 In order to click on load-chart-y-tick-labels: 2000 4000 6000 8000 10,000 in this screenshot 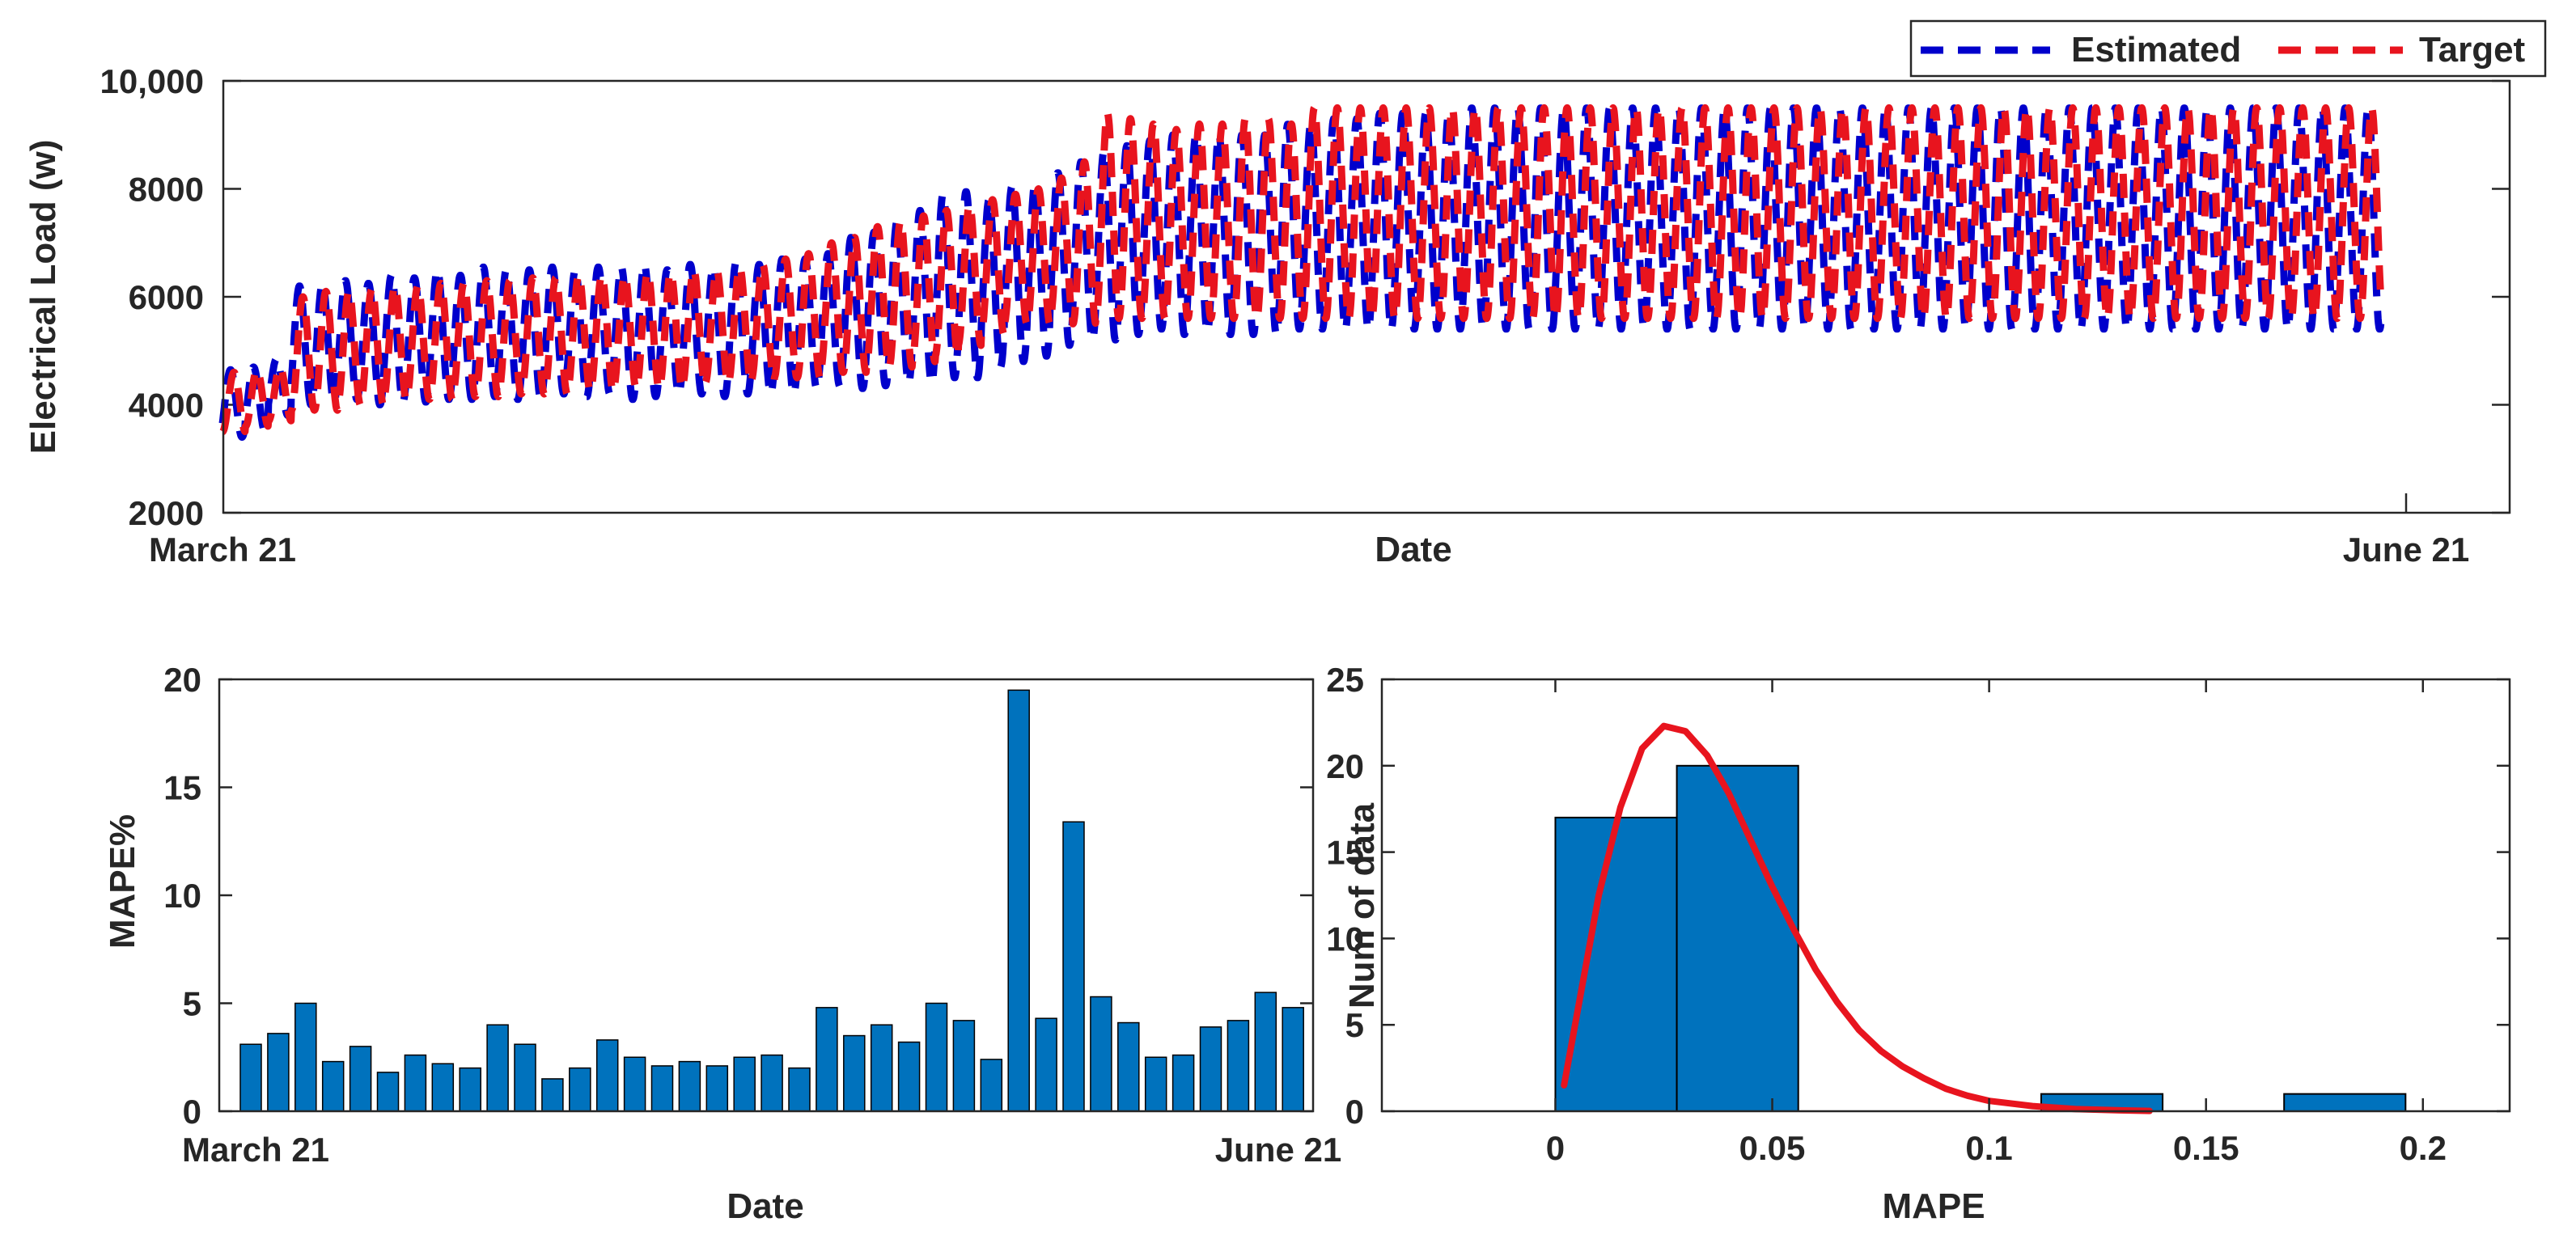, I will do `click(152, 297)`.